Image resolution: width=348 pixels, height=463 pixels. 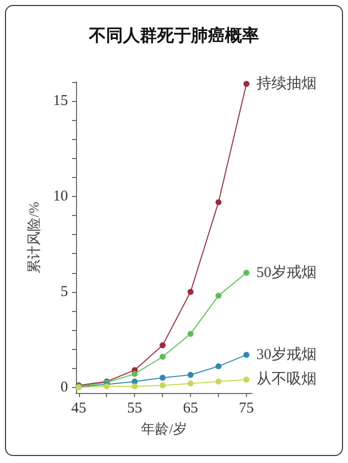 I want to click on x-axis-title: 年龄/岁, so click(x=164, y=430).